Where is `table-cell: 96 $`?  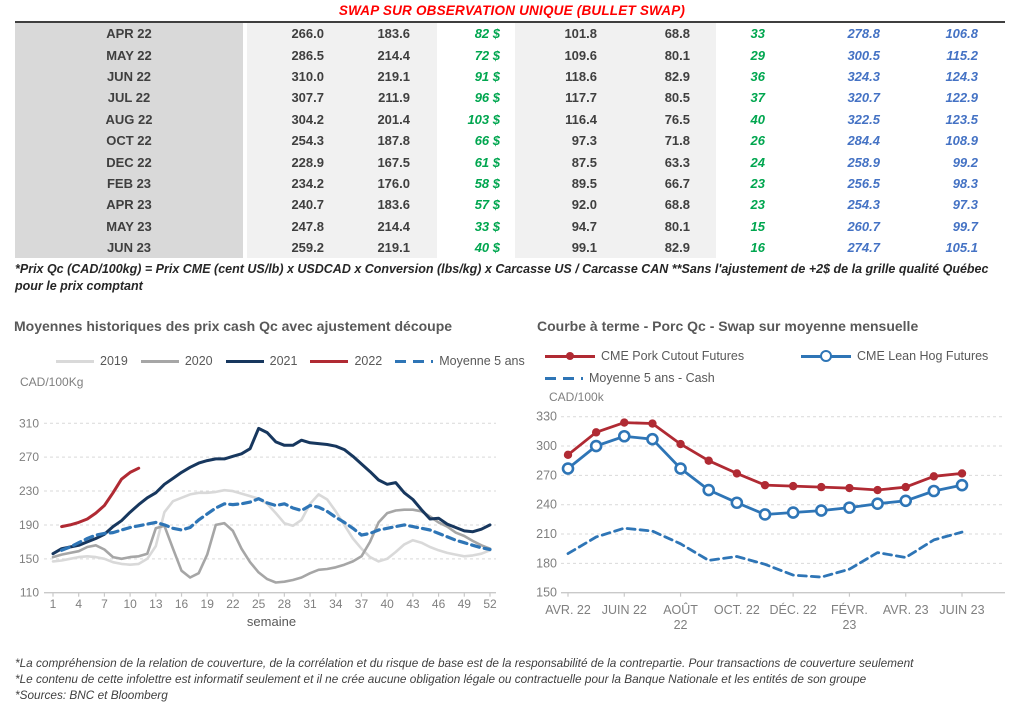 table-cell: 96 $ is located at coordinates (487, 98).